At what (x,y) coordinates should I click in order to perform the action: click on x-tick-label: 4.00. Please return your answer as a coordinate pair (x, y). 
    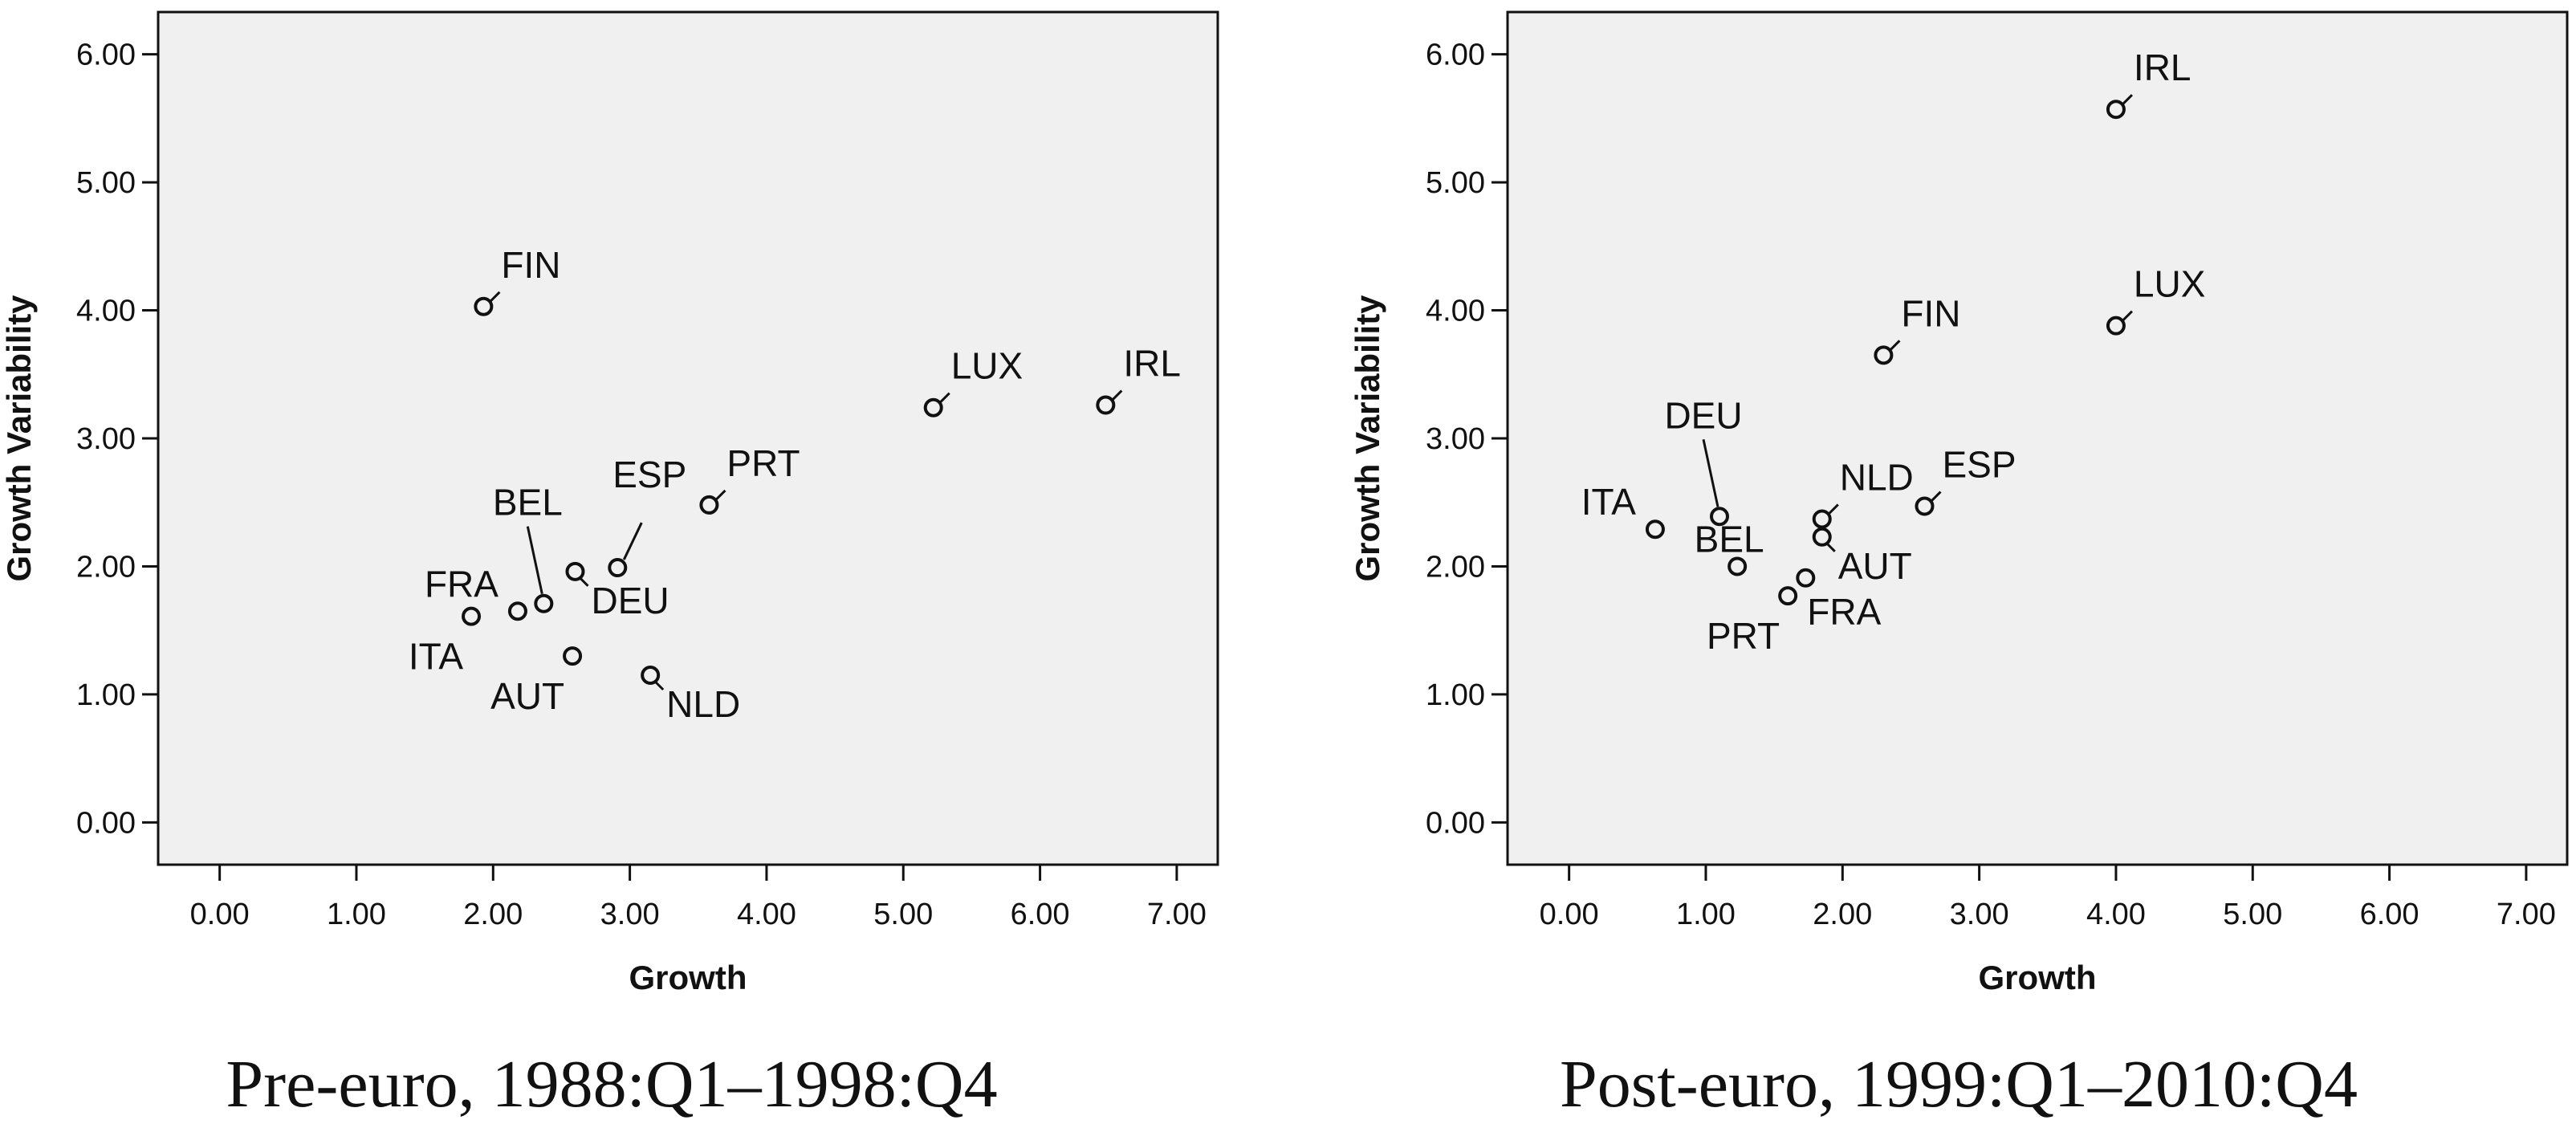
    Looking at the image, I should click on (766, 914).